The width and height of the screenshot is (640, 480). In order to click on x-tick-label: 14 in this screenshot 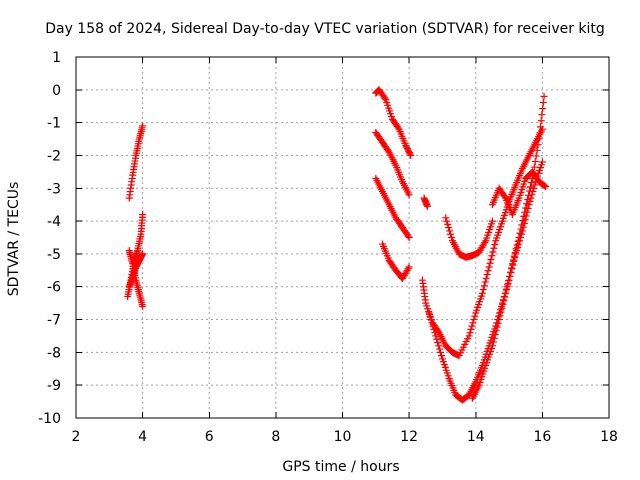, I will do `click(476, 437)`.